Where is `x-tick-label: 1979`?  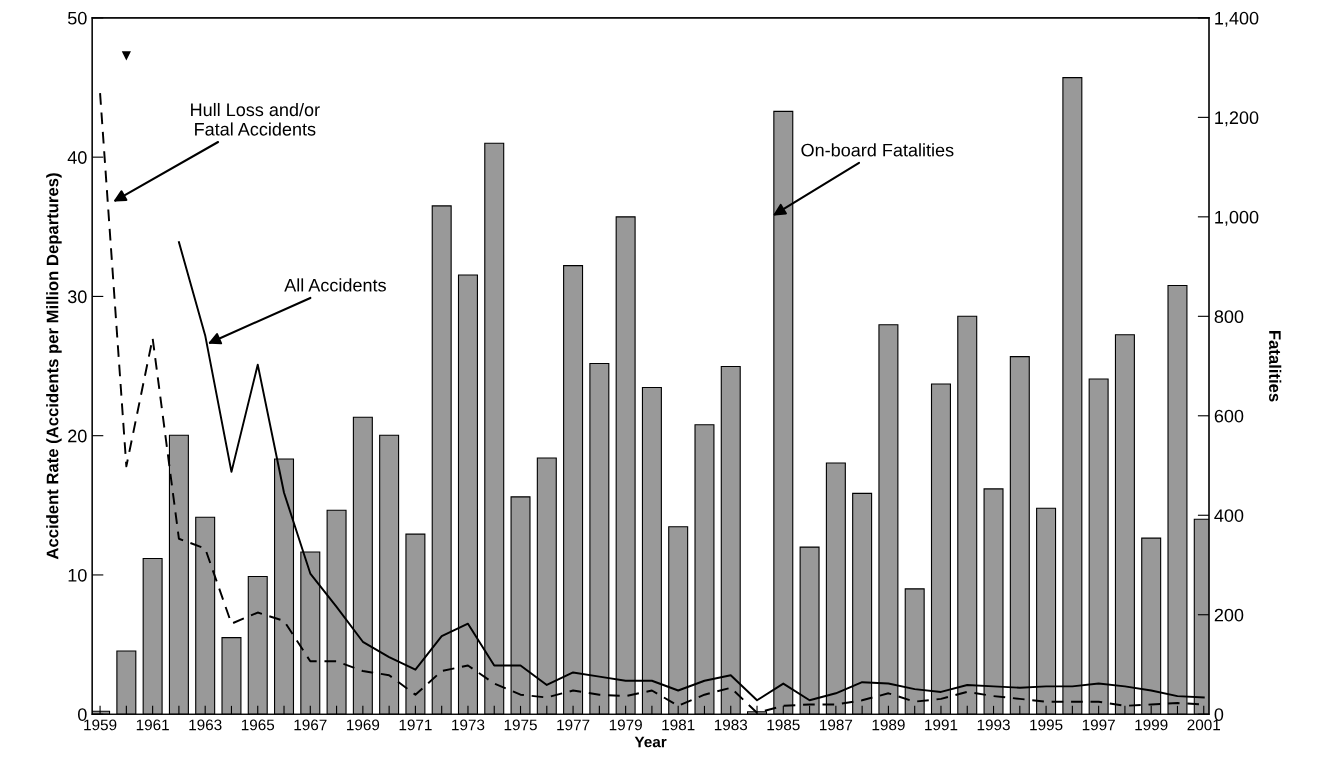 x-tick-label: 1979 is located at coordinates (625, 725).